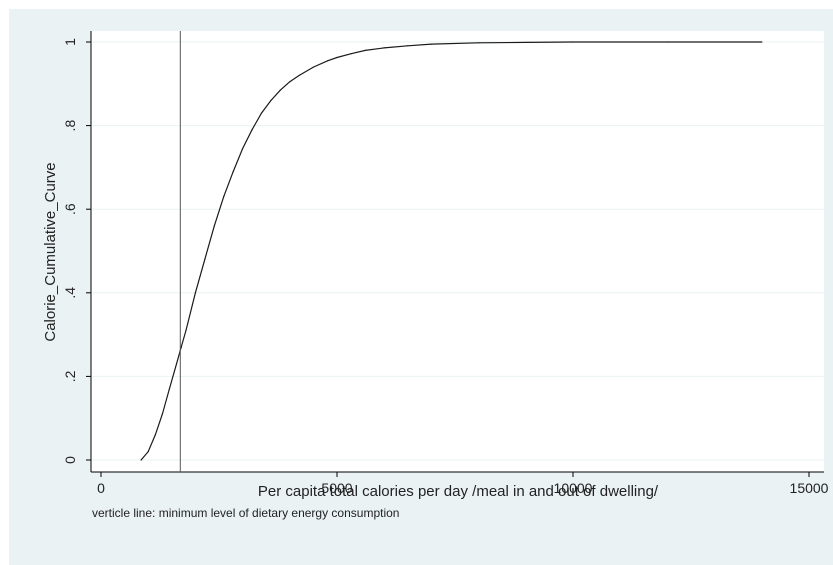 This screenshot has width=833, height=565. What do you see at coordinates (70, 376) in the screenshot?
I see `y-tick-label-1: .2` at bounding box center [70, 376].